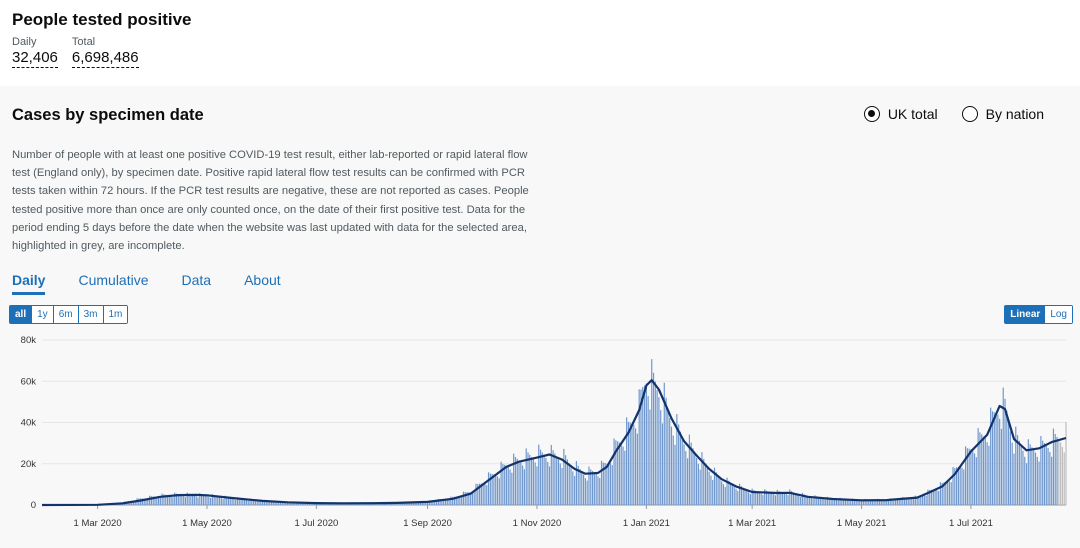  What do you see at coordinates (108, 115) in the screenshot?
I see `panel-title: Cases by specimen date` at bounding box center [108, 115].